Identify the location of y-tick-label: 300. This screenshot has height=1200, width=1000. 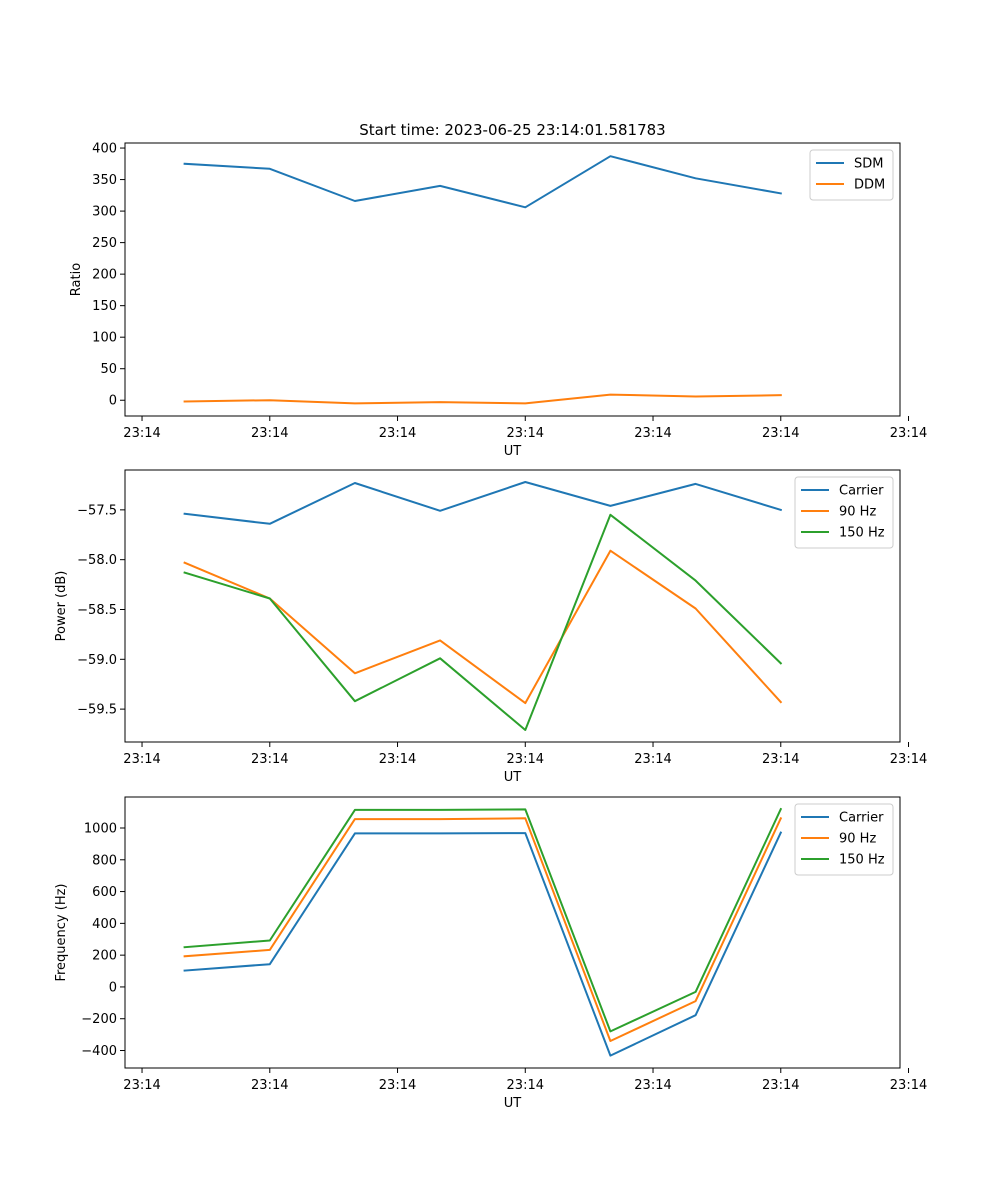
(104, 212).